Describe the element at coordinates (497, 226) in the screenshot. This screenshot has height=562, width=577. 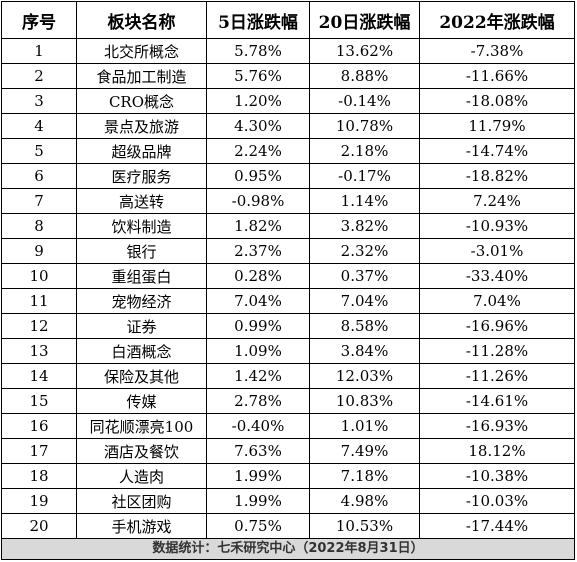
I see `change-2022: -10.93%` at that location.